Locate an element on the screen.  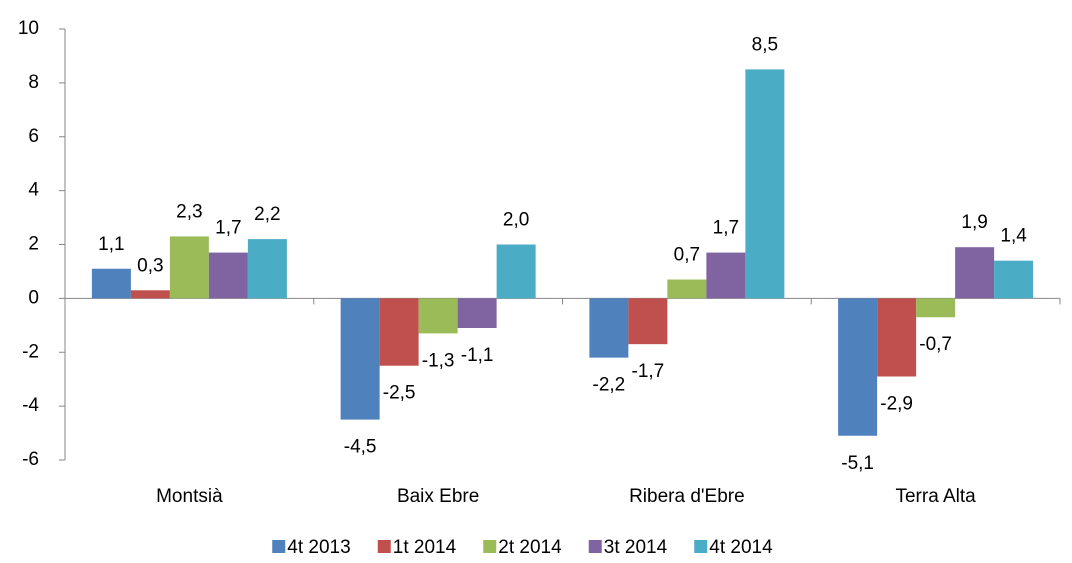
data-label: 1,4 is located at coordinates (1013, 236).